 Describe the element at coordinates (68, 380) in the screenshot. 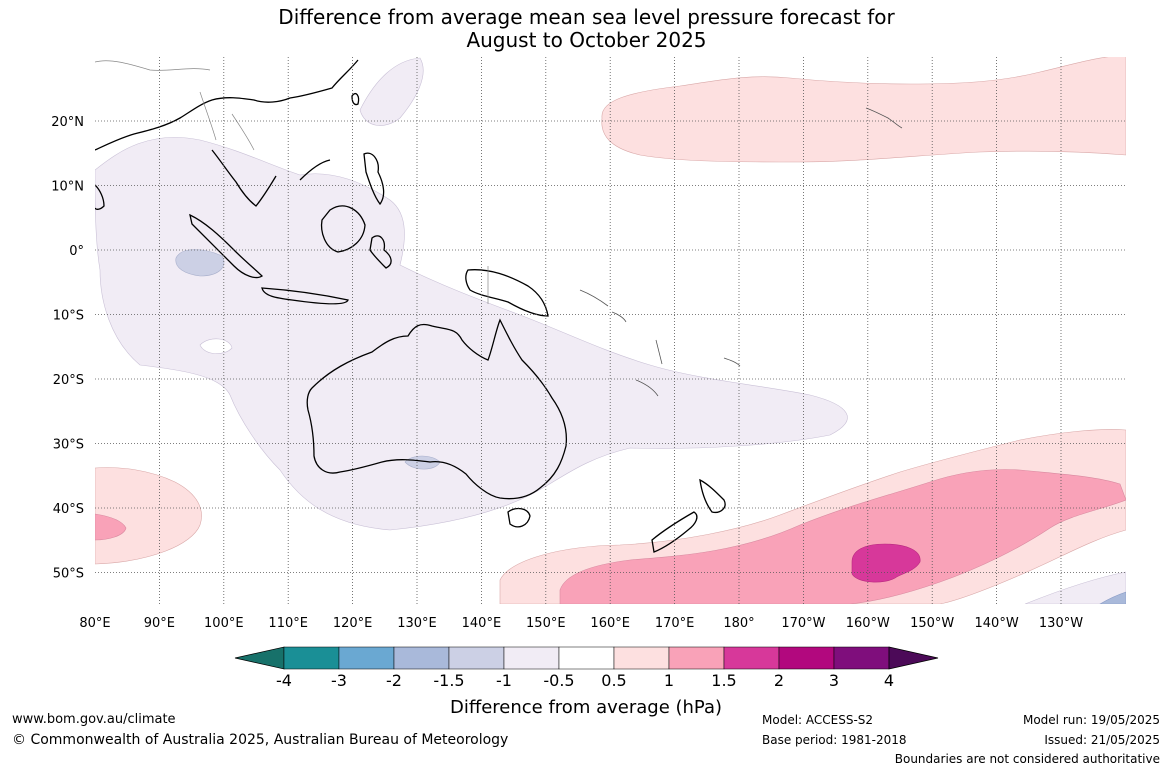

I see `latitude-label: 20°S` at that location.